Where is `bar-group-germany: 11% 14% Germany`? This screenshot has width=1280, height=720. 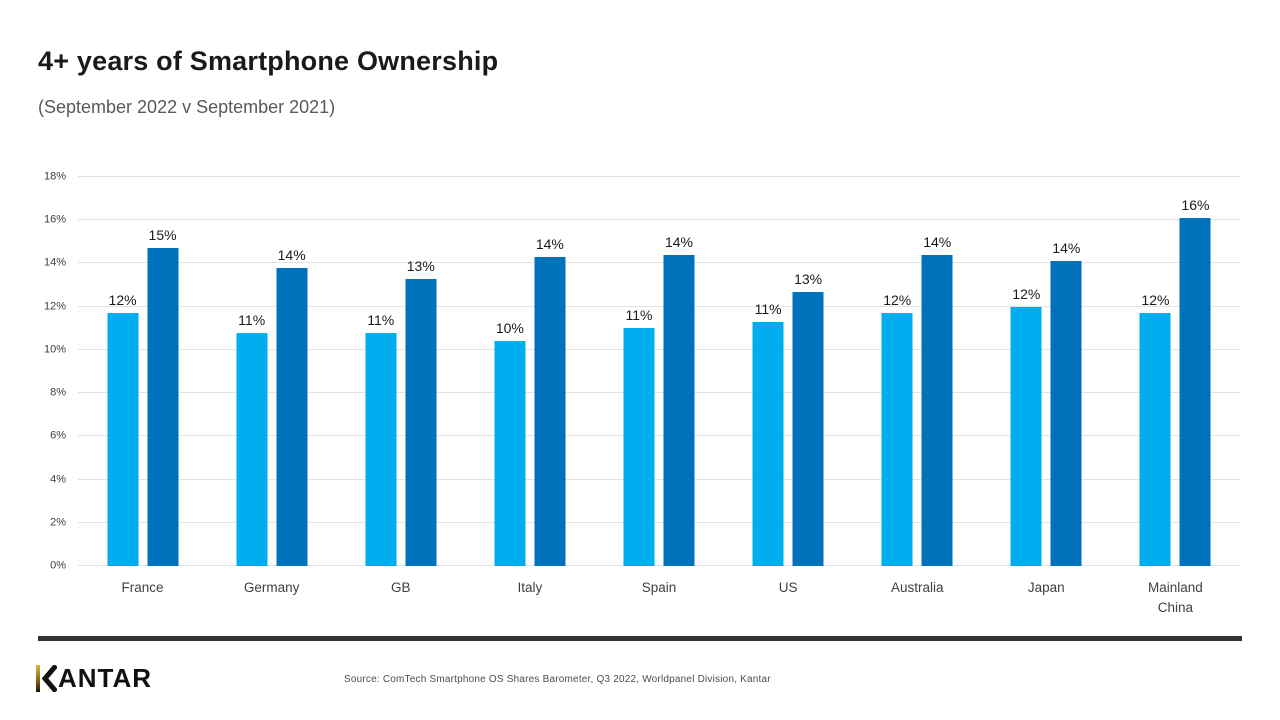
bar-group-germany: 11% 14% Germany is located at coordinates (271, 386).